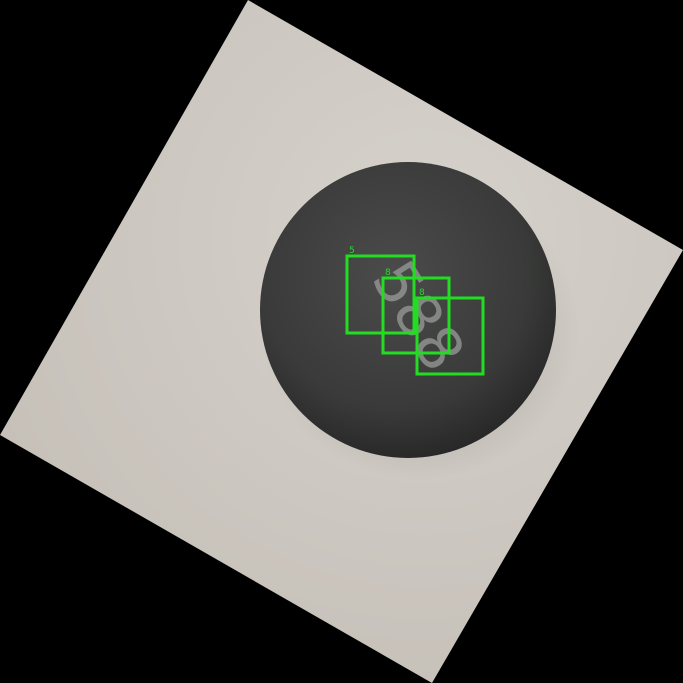 Image resolution: width=683 pixels, height=683 pixels. What do you see at coordinates (388, 273) in the screenshot?
I see `detection-label-2: 8` at bounding box center [388, 273].